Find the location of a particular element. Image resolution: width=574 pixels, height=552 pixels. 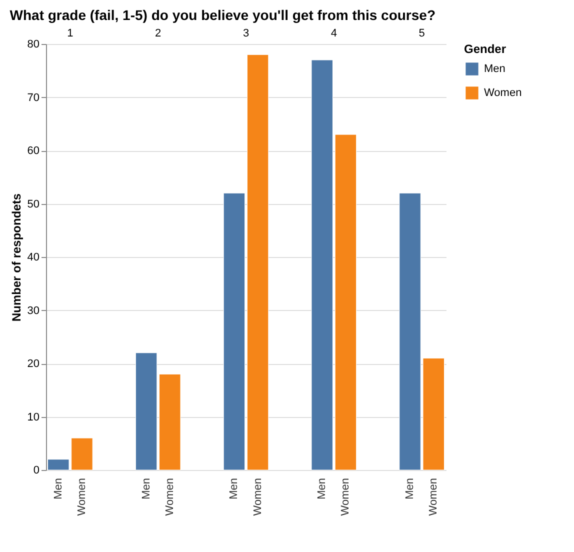

x-tick-label: 5 is located at coordinates (421, 34).